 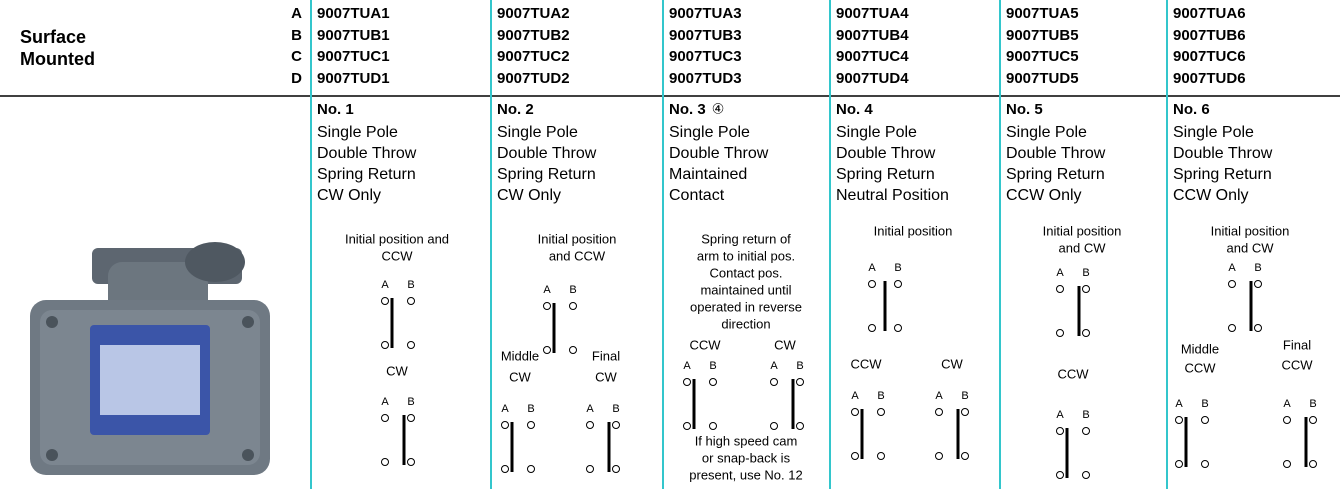 What do you see at coordinates (746, 306) in the screenshot?
I see `diagram-caption: operated in reverse` at bounding box center [746, 306].